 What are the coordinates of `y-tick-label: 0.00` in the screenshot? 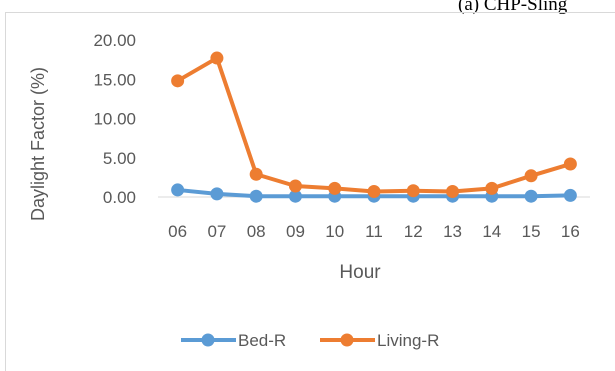 It's located at (119, 197).